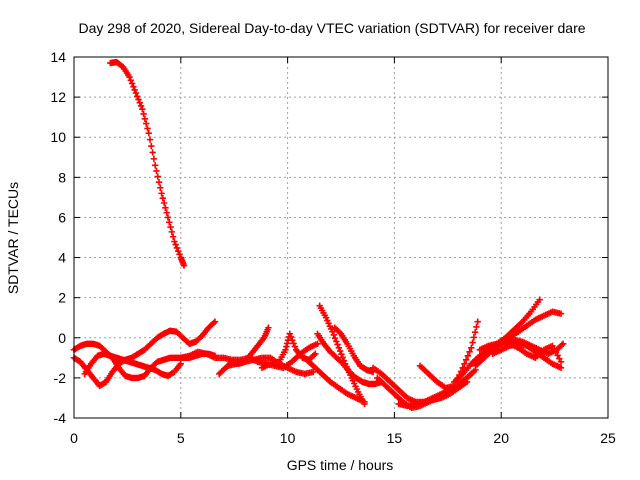  What do you see at coordinates (58, 137) in the screenshot?
I see `y-tick-label: 10` at bounding box center [58, 137].